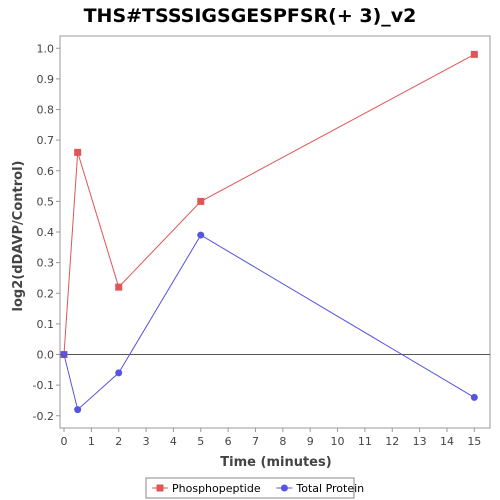  Describe the element at coordinates (216, 488) in the screenshot. I see `legend-label-phosphopeptide: Phosphopeptide` at that location.